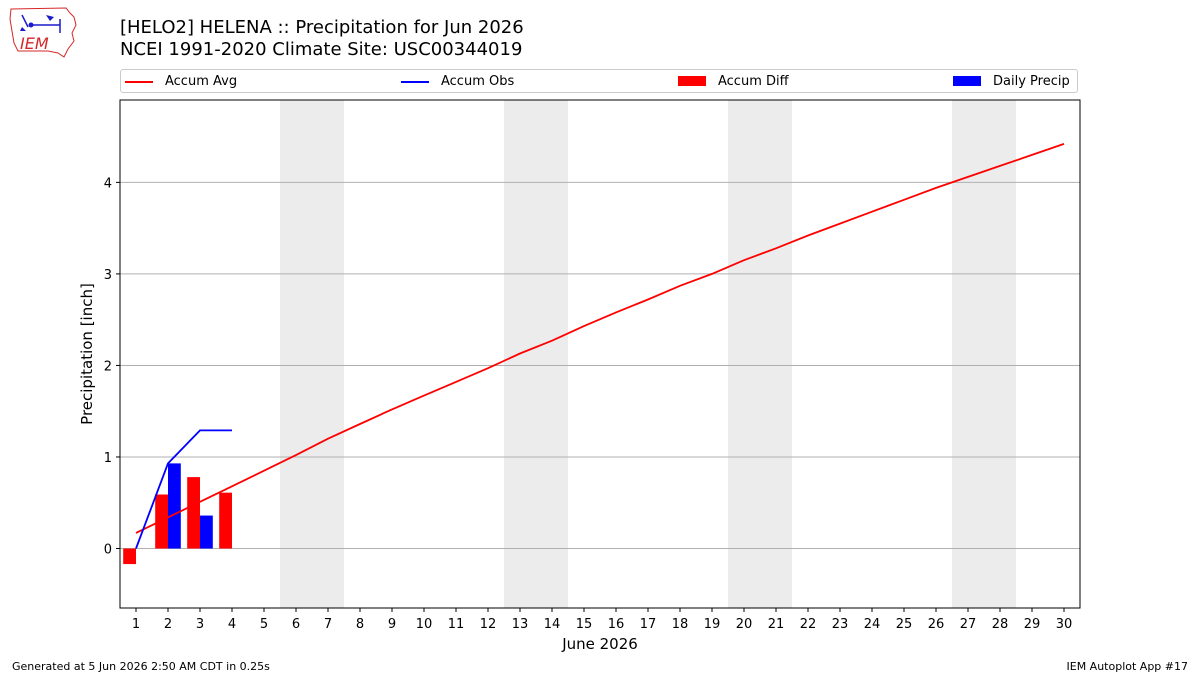  Describe the element at coordinates (967, 81) in the screenshot. I see `legend-swatch-daily-precip` at that location.